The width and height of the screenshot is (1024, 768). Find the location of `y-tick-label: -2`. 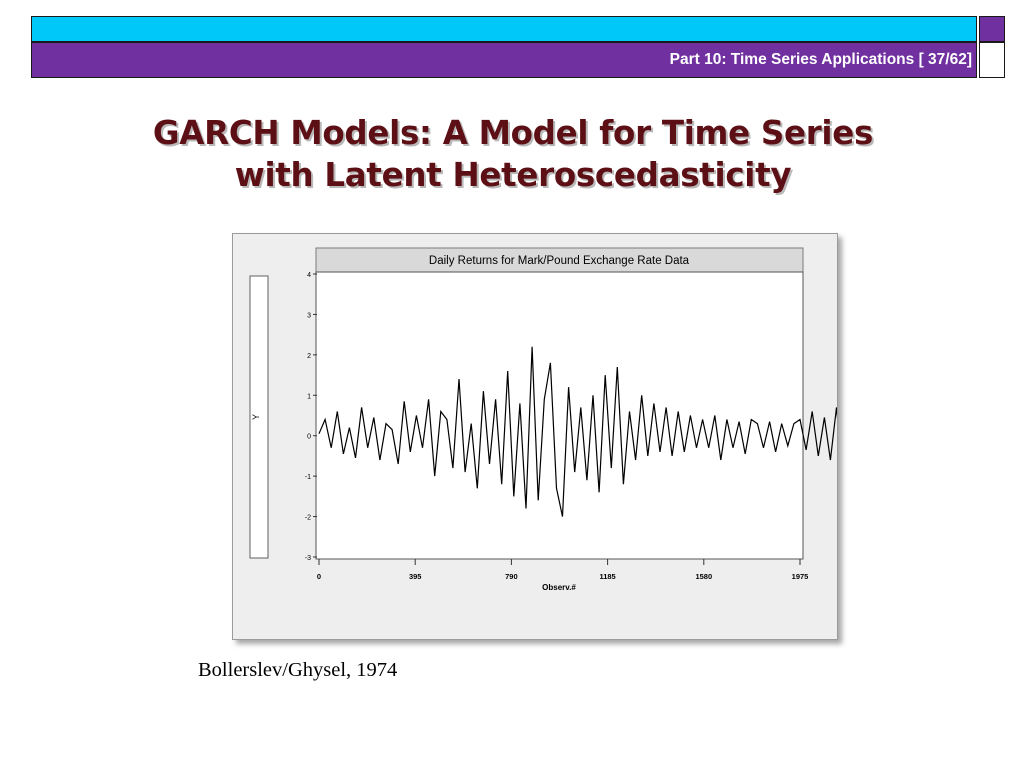

y-tick-label: -2 is located at coordinates (308, 518).